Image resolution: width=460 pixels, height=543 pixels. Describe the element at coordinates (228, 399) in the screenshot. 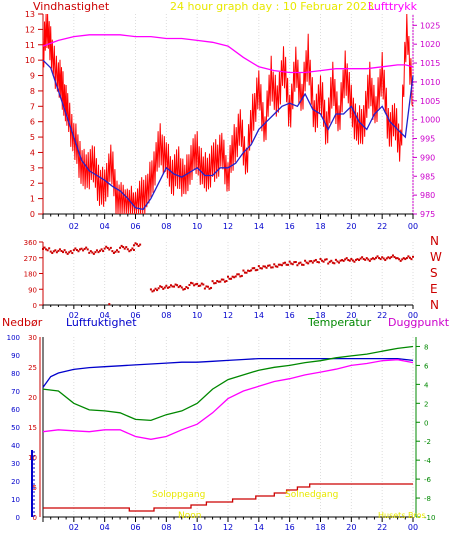

I see `dewpoint-line` at that location.